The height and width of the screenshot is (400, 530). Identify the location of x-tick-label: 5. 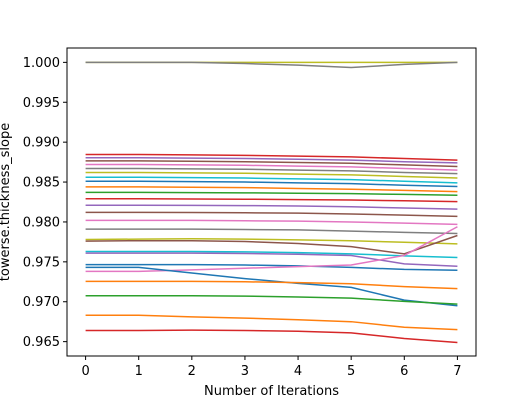
(351, 371).